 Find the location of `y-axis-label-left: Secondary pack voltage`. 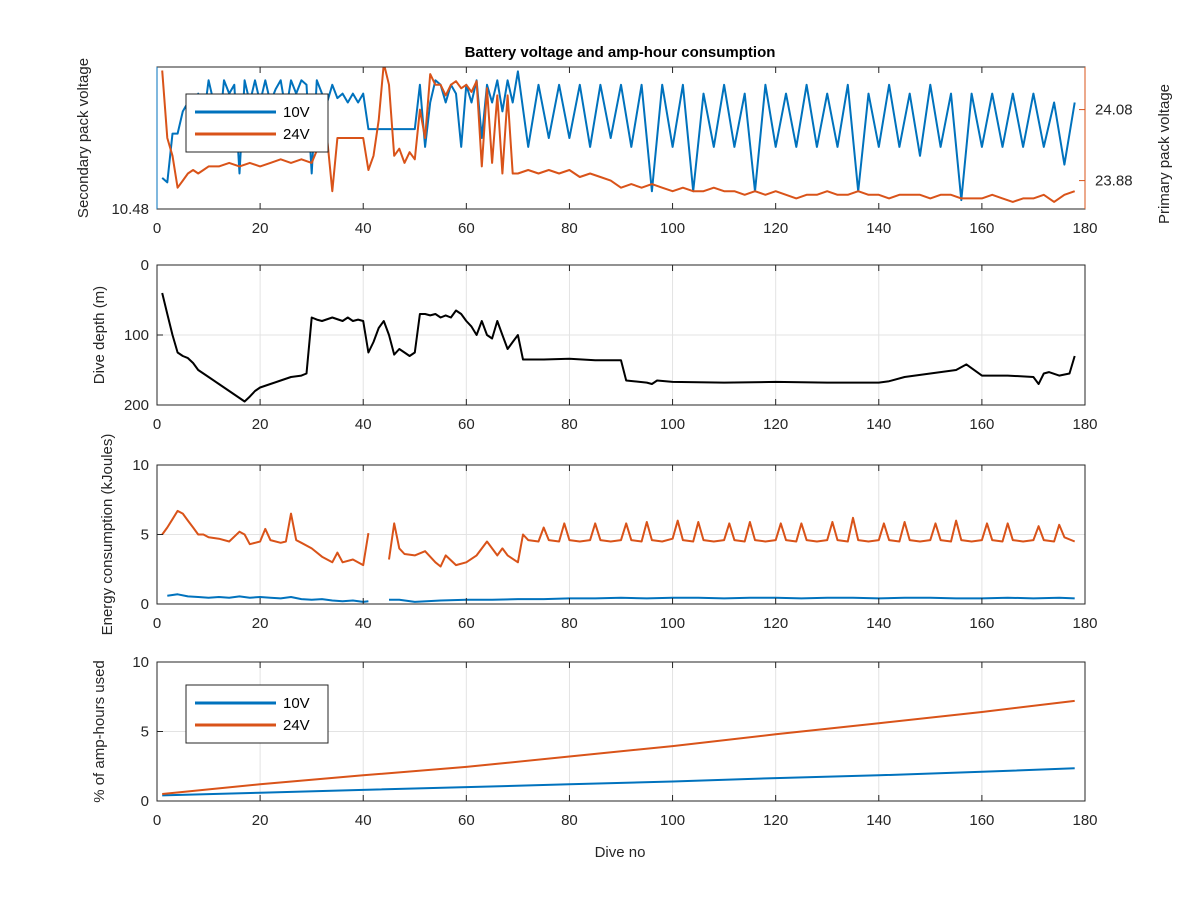

y-axis-label-left: Secondary pack voltage is located at coordinates (83, 138).